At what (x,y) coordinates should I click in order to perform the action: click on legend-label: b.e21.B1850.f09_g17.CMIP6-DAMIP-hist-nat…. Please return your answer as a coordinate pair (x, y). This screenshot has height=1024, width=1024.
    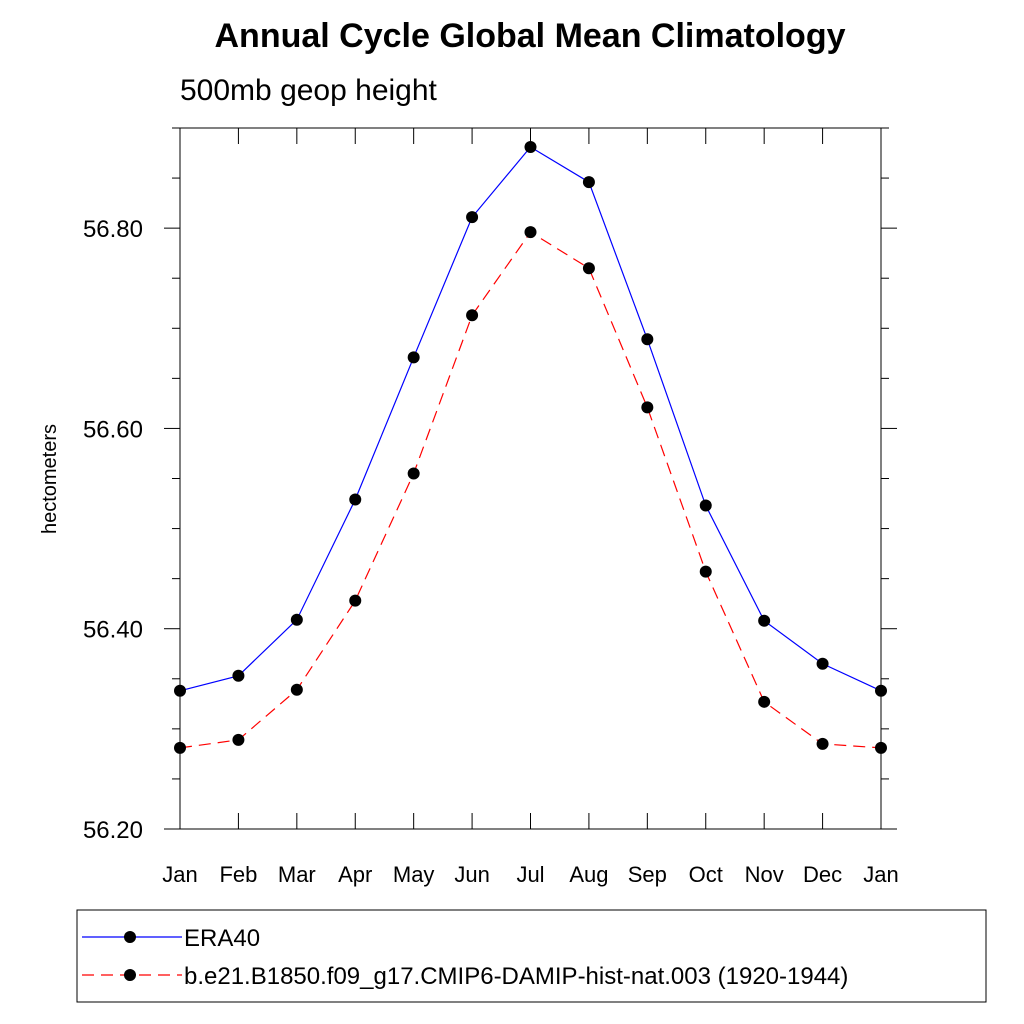
    Looking at the image, I should click on (516, 976).